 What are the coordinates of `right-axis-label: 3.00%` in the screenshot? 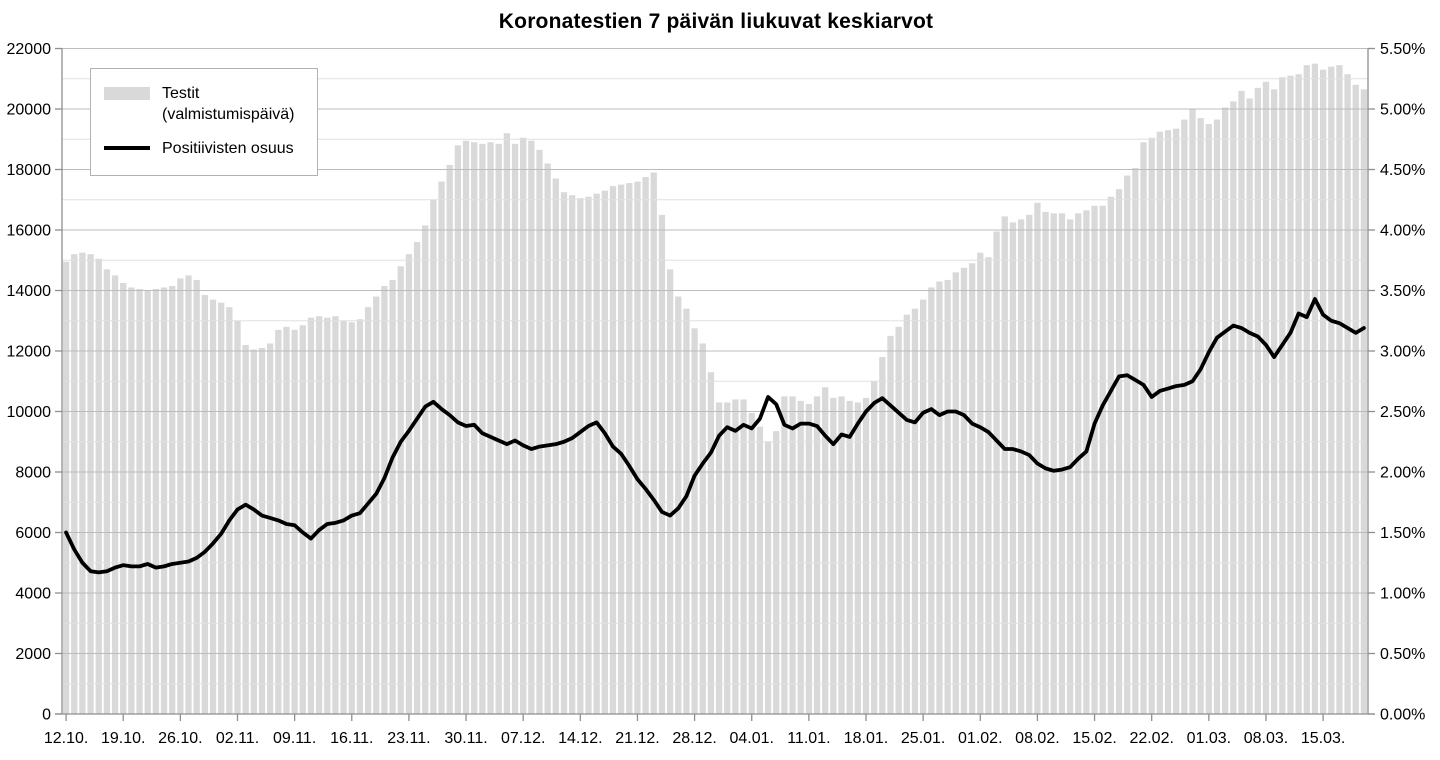 It's located at (1402, 352).